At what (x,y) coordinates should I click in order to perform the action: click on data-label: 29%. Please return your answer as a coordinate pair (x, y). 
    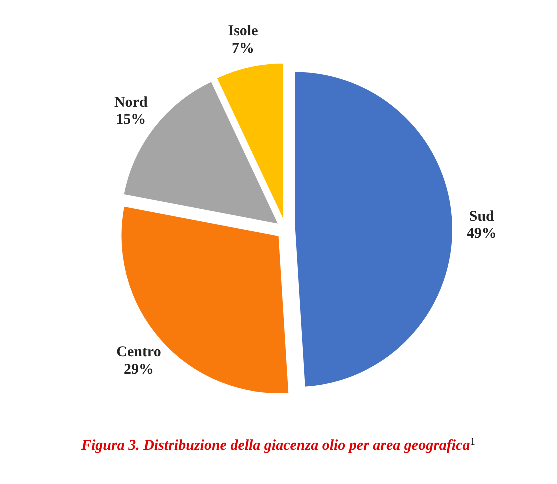
    Looking at the image, I should click on (139, 370).